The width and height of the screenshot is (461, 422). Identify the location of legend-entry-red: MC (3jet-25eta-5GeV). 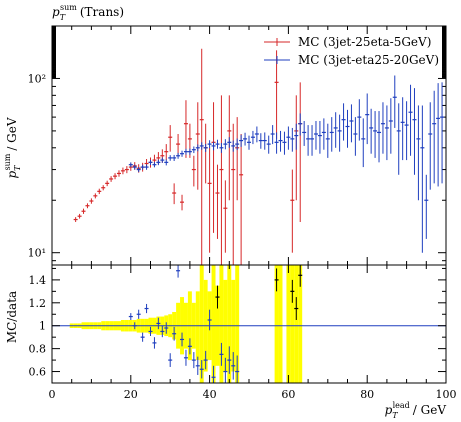
(347, 42).